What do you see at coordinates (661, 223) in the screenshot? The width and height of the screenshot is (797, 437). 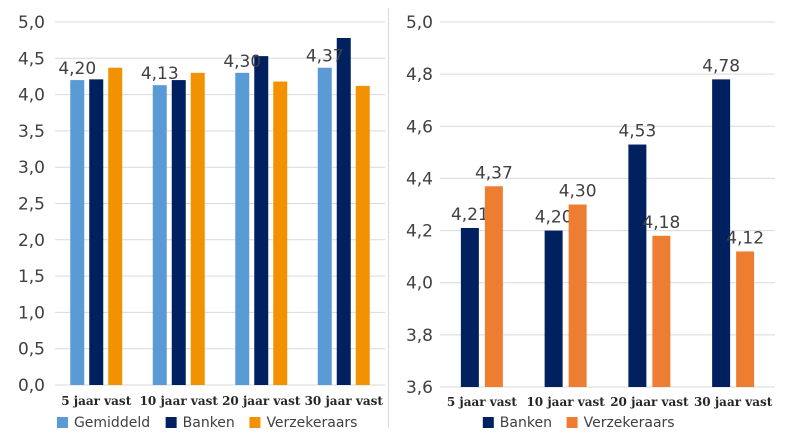 I see `data-label-verzekeraars: 4,18` at bounding box center [661, 223].